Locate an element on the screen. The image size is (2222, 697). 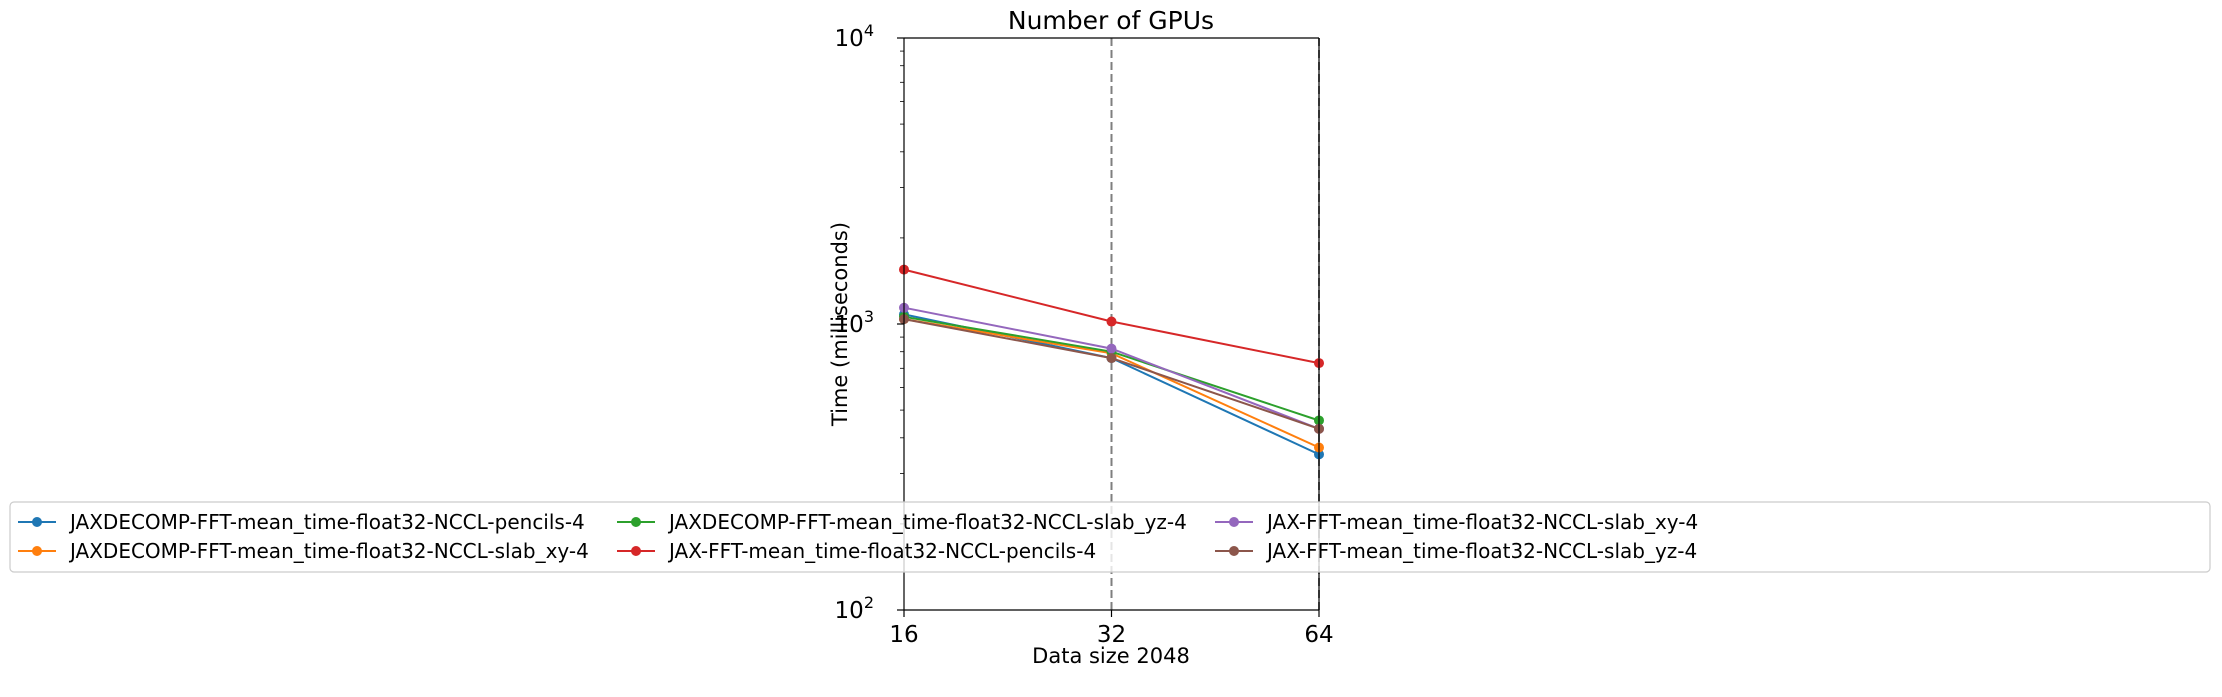
y-tick-label-1: 10³ is located at coordinates (854, 322).